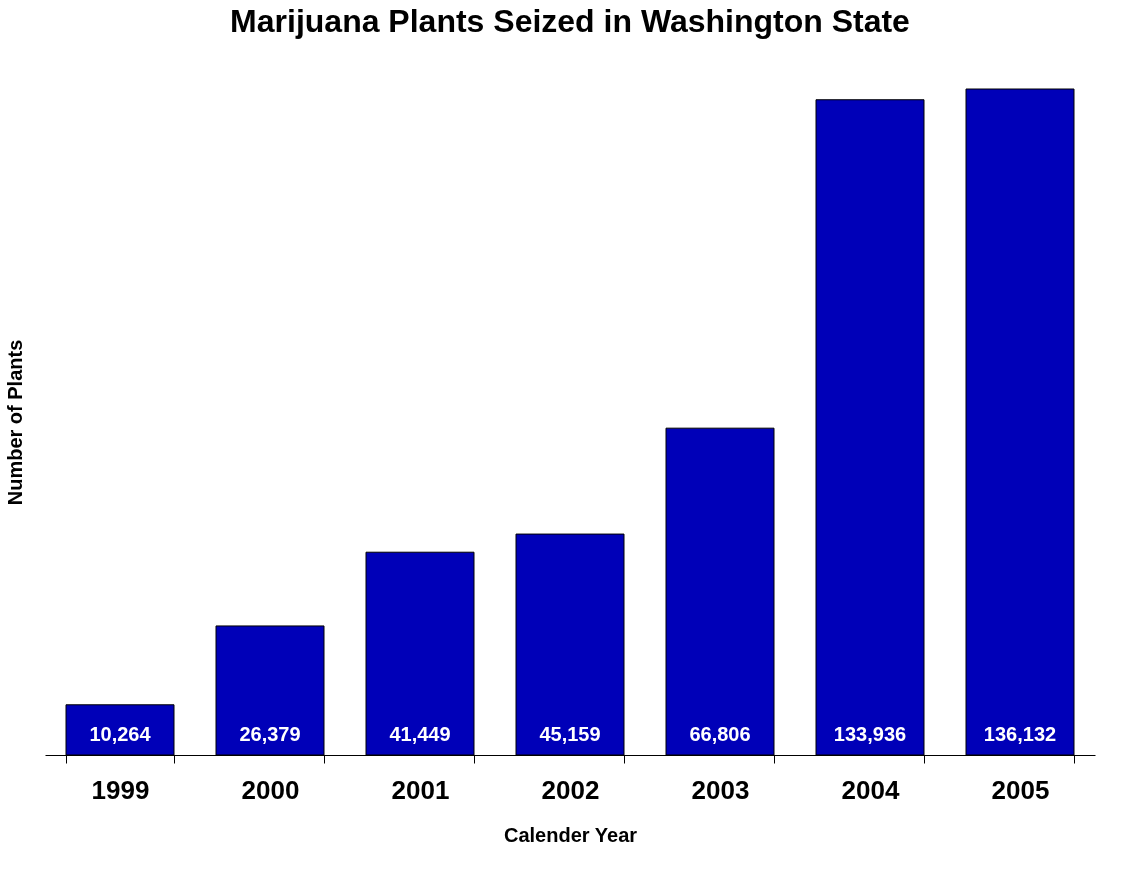 The width and height of the screenshot is (1131, 873). Describe the element at coordinates (120, 789) in the screenshot. I see `x-tick-label: 1999` at that location.